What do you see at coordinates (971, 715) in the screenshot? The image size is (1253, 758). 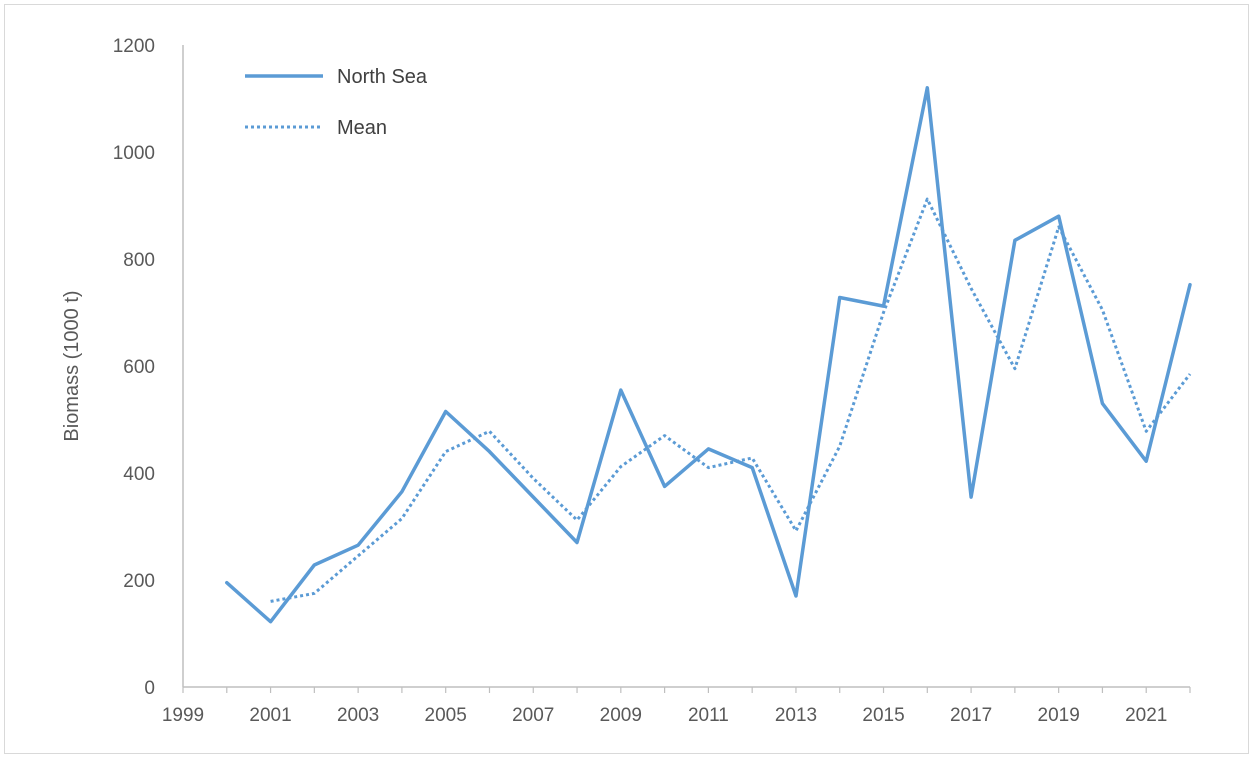 I see `x-tick-label: 2017` at bounding box center [971, 715].